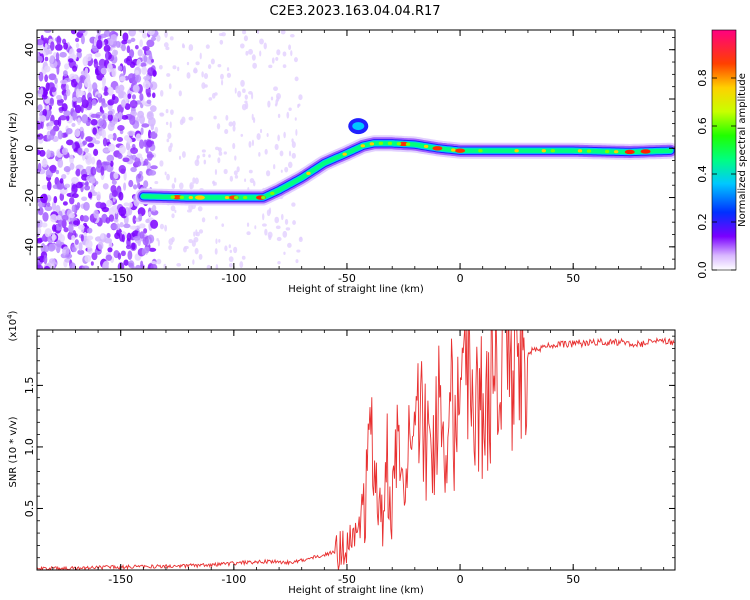 The height and width of the screenshot is (600, 750). Describe the element at coordinates (29, 198) in the screenshot. I see `spectrogram-y-tick-label: -20` at that location.